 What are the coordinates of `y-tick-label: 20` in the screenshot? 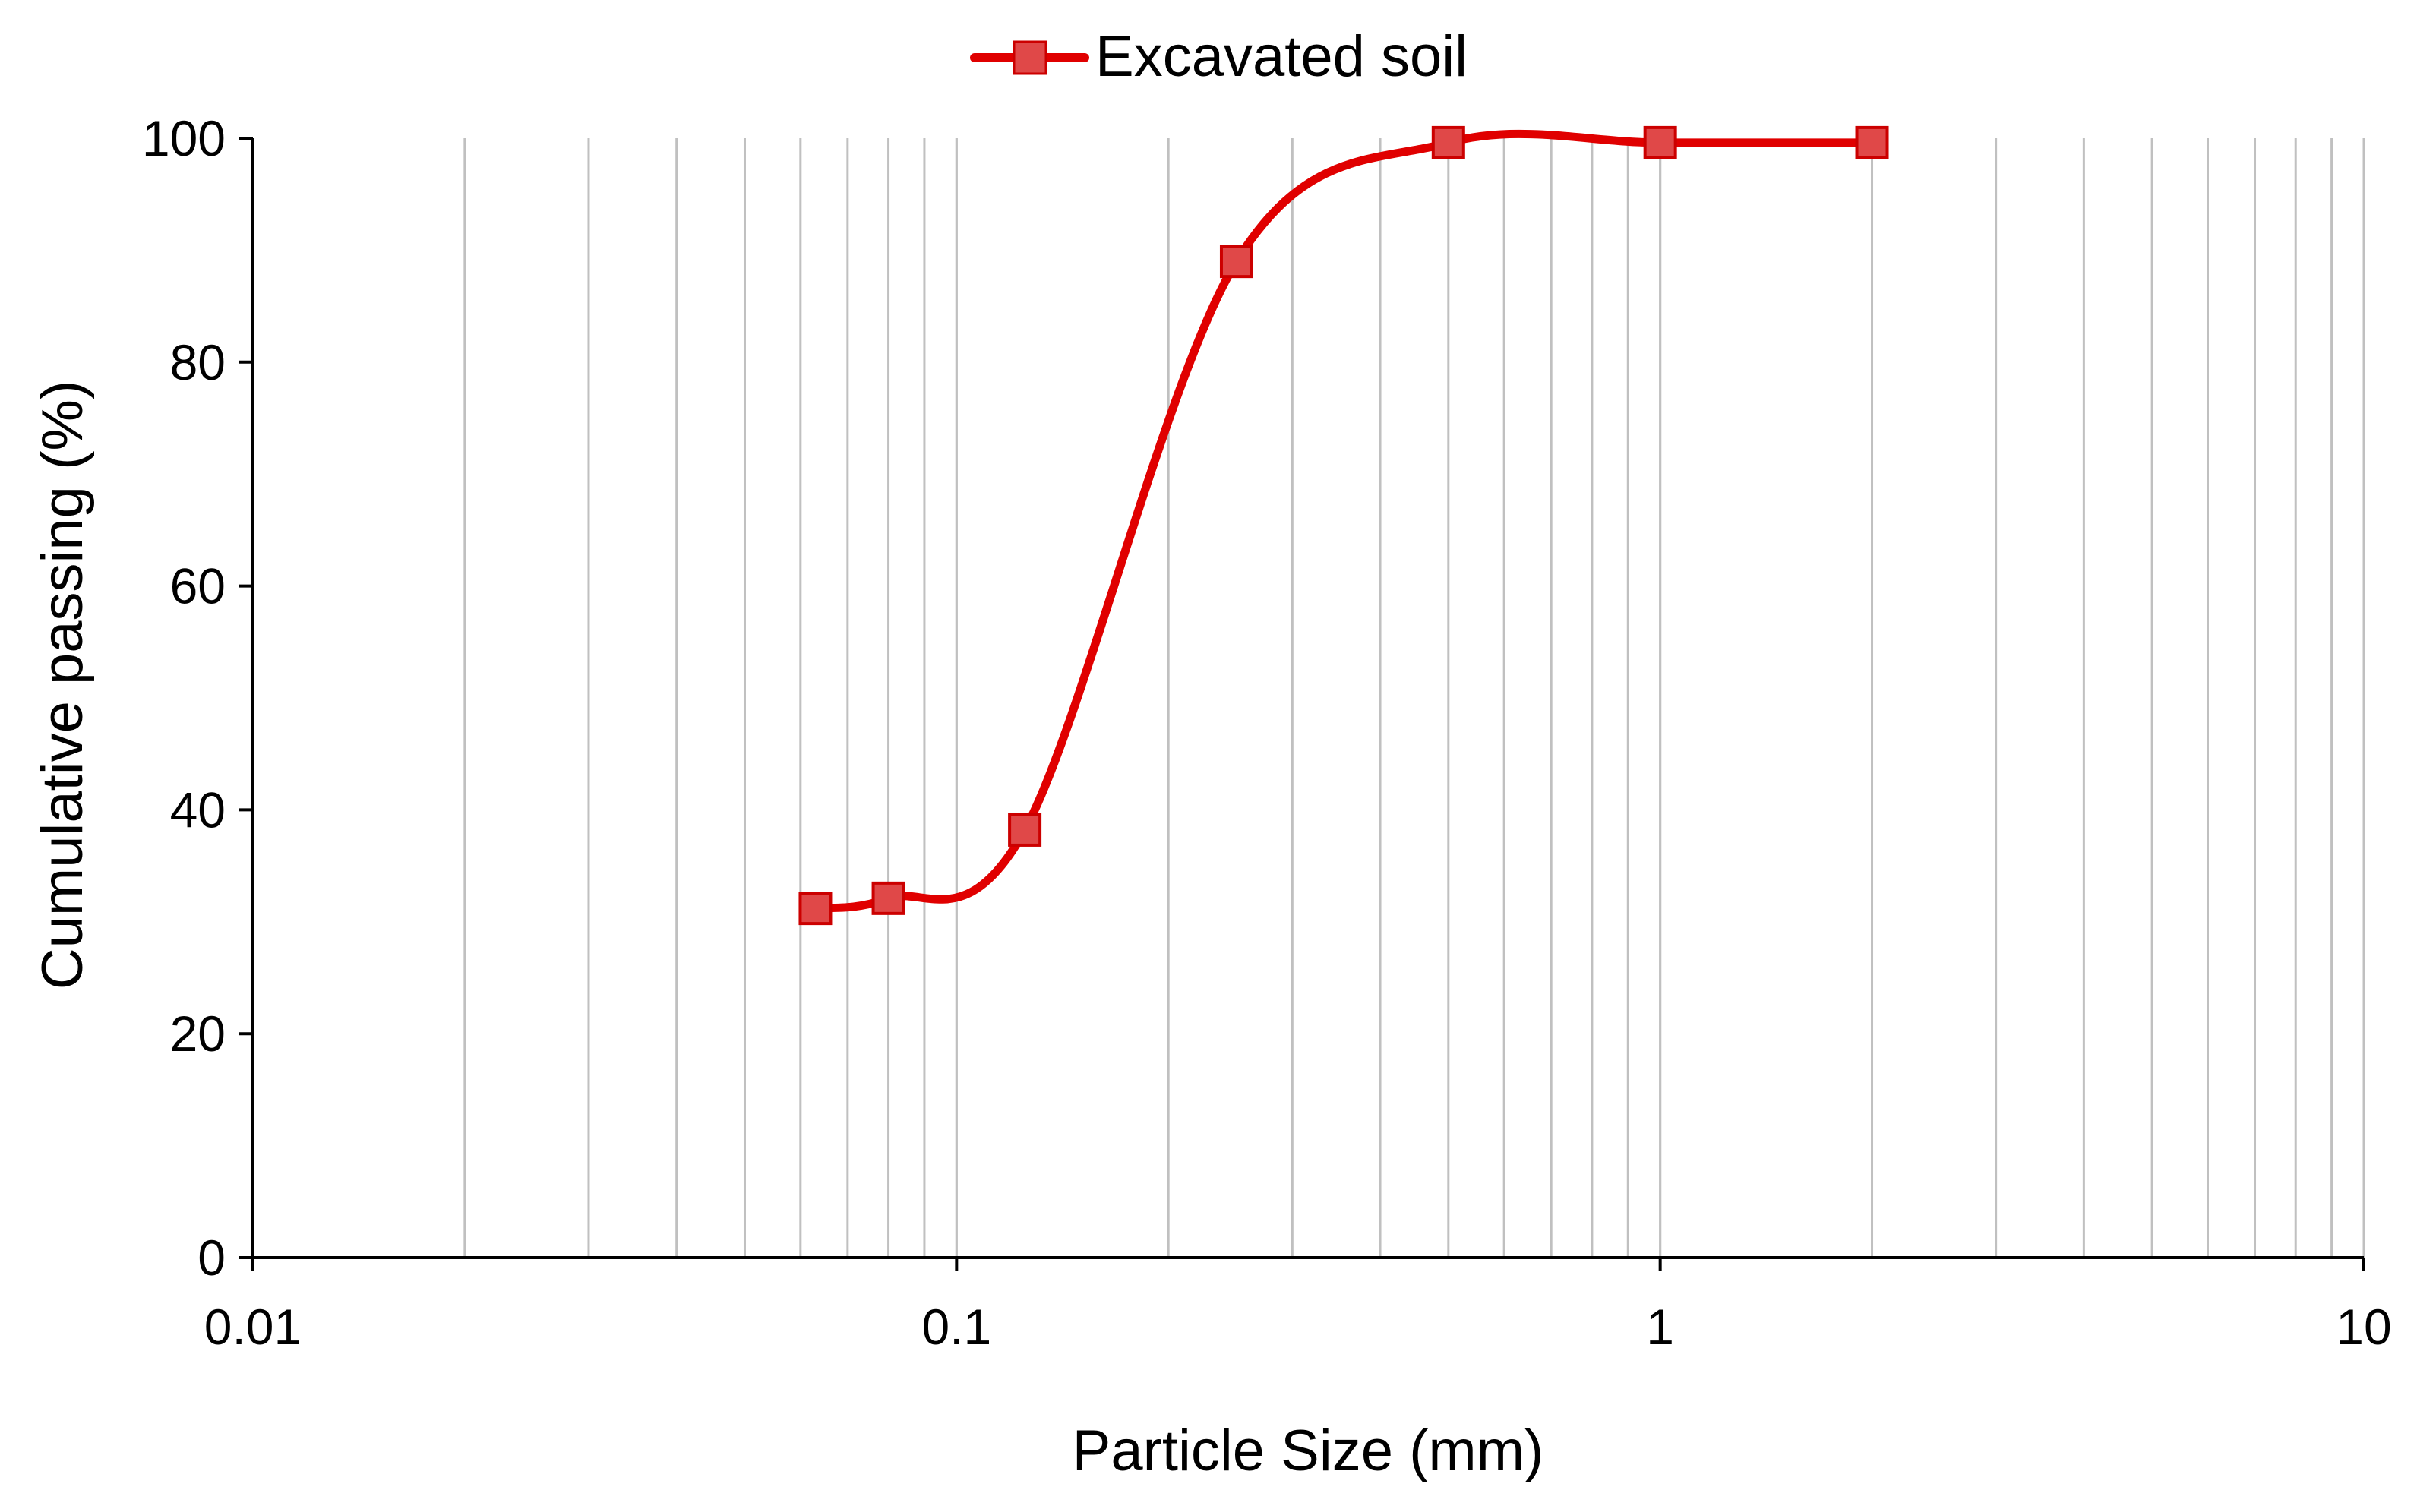 It's located at (198, 1033).